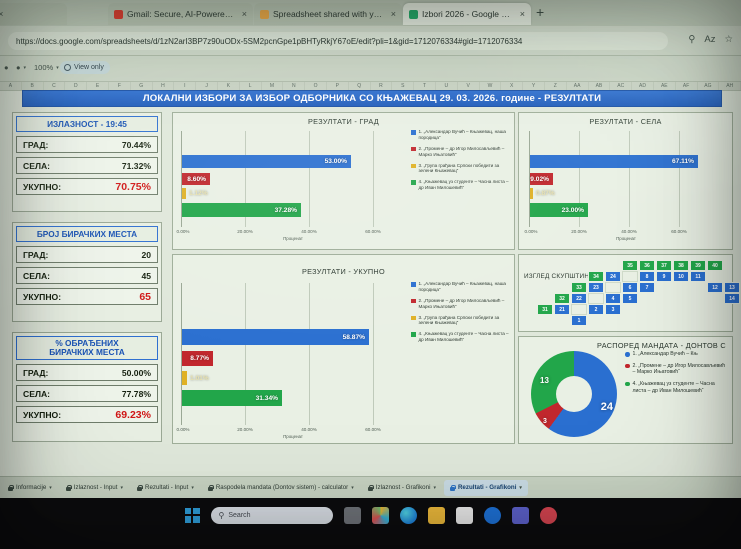  Describe the element at coordinates (294, 86) in the screenshot. I see `column-header: N` at that location.